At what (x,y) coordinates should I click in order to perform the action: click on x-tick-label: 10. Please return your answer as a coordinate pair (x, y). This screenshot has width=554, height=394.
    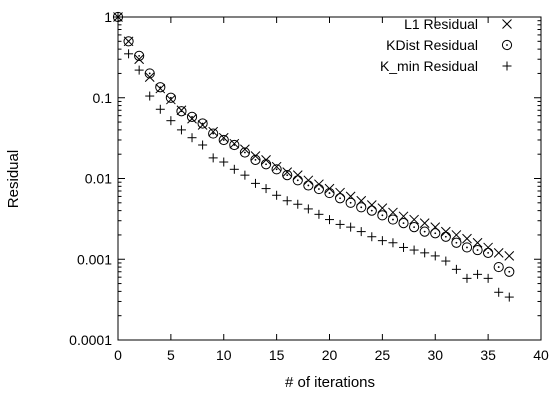
    Looking at the image, I should click on (224, 355).